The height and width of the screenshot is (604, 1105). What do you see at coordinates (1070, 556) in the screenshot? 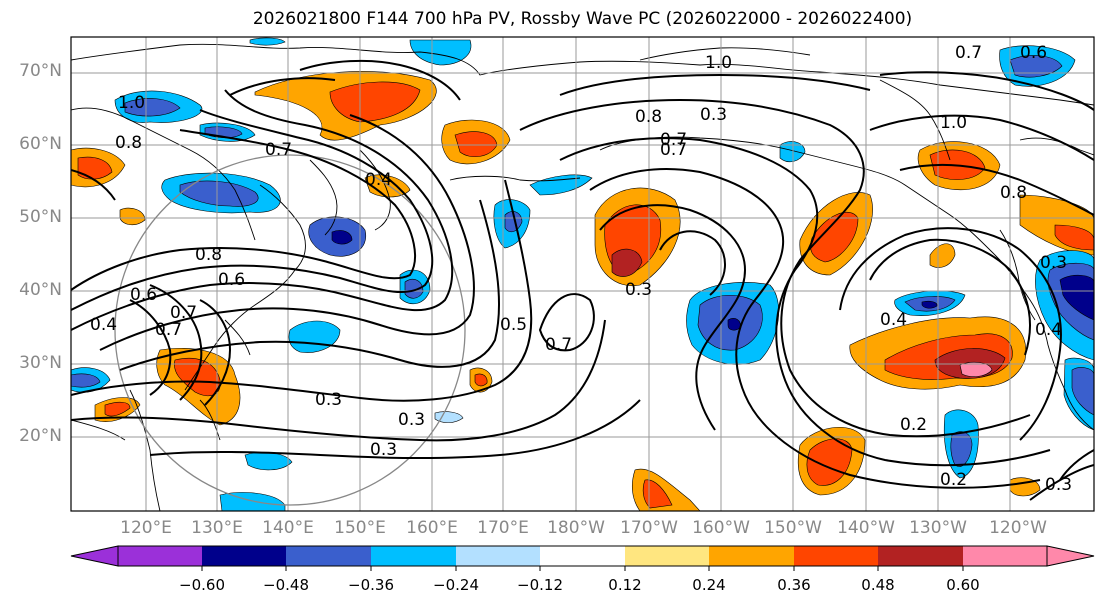
I see `colorbar-high-extend` at bounding box center [1070, 556].